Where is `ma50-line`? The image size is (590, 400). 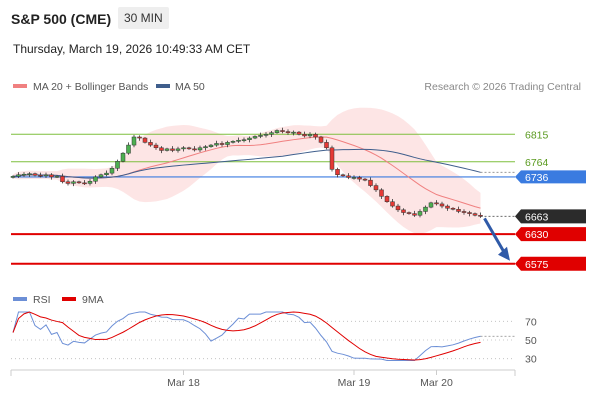
ma50-line is located at coordinates (246, 163).